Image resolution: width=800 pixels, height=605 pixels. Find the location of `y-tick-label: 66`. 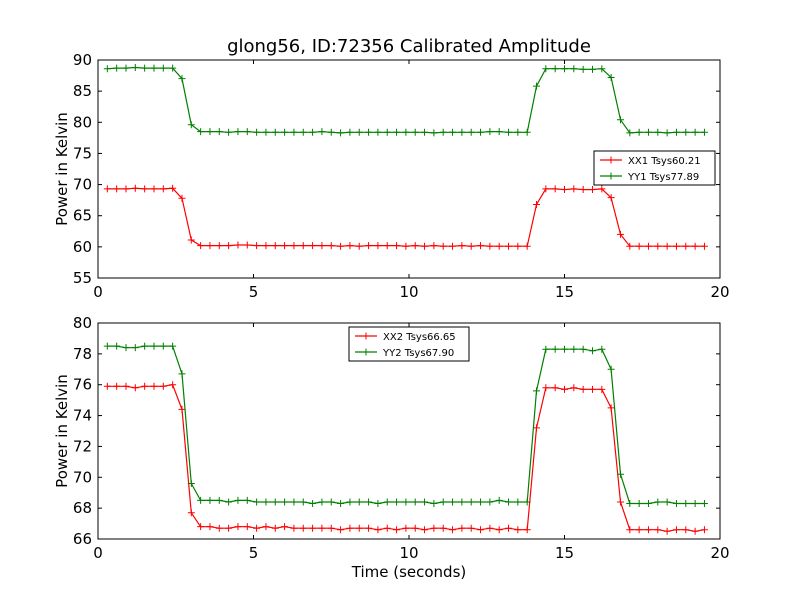

y-tick-label: 66 is located at coordinates (82, 539).